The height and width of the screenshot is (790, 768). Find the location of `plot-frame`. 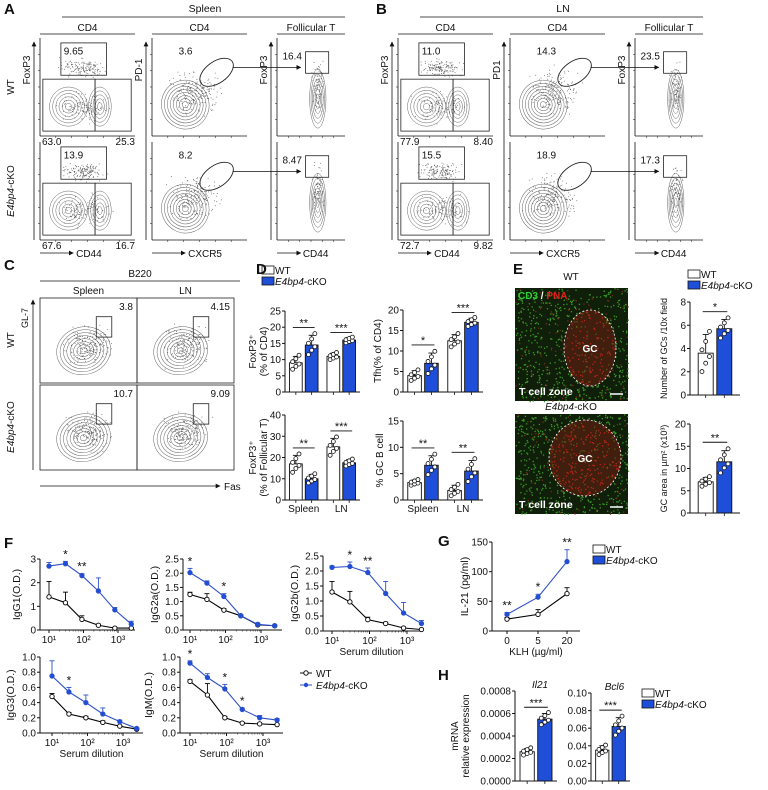

plot-frame is located at coordinates (185, 340).